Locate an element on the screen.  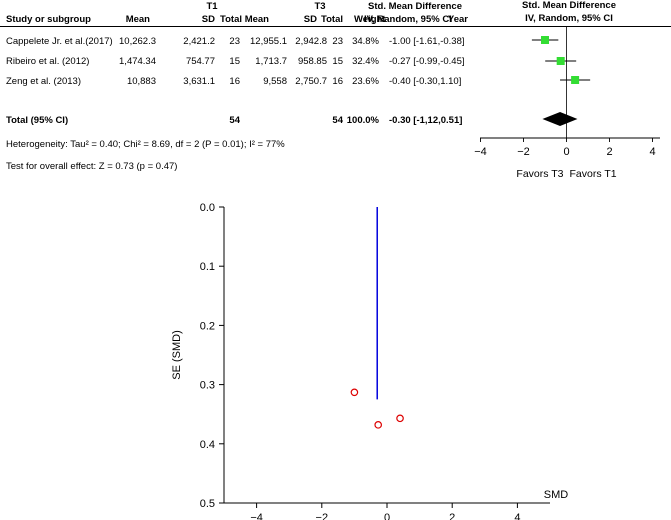
pooled-effect-diamond is located at coordinates (560, 119).